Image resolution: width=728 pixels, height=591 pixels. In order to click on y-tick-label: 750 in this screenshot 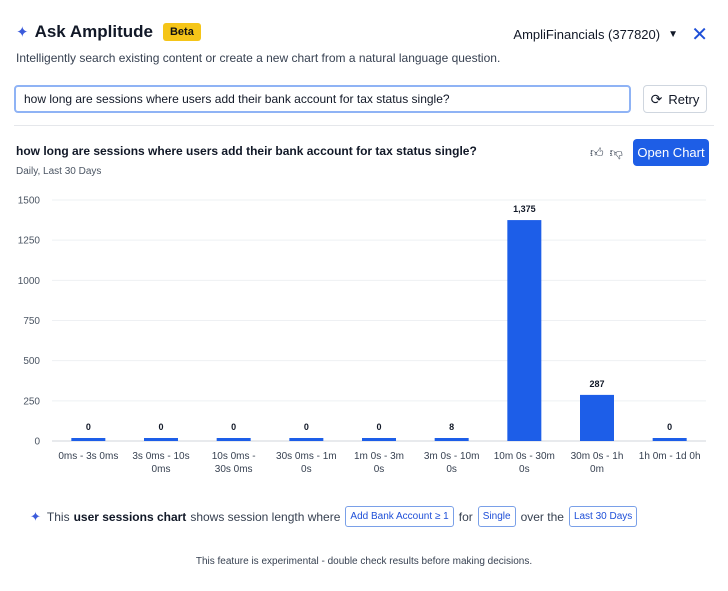, I will do `click(31, 321)`.